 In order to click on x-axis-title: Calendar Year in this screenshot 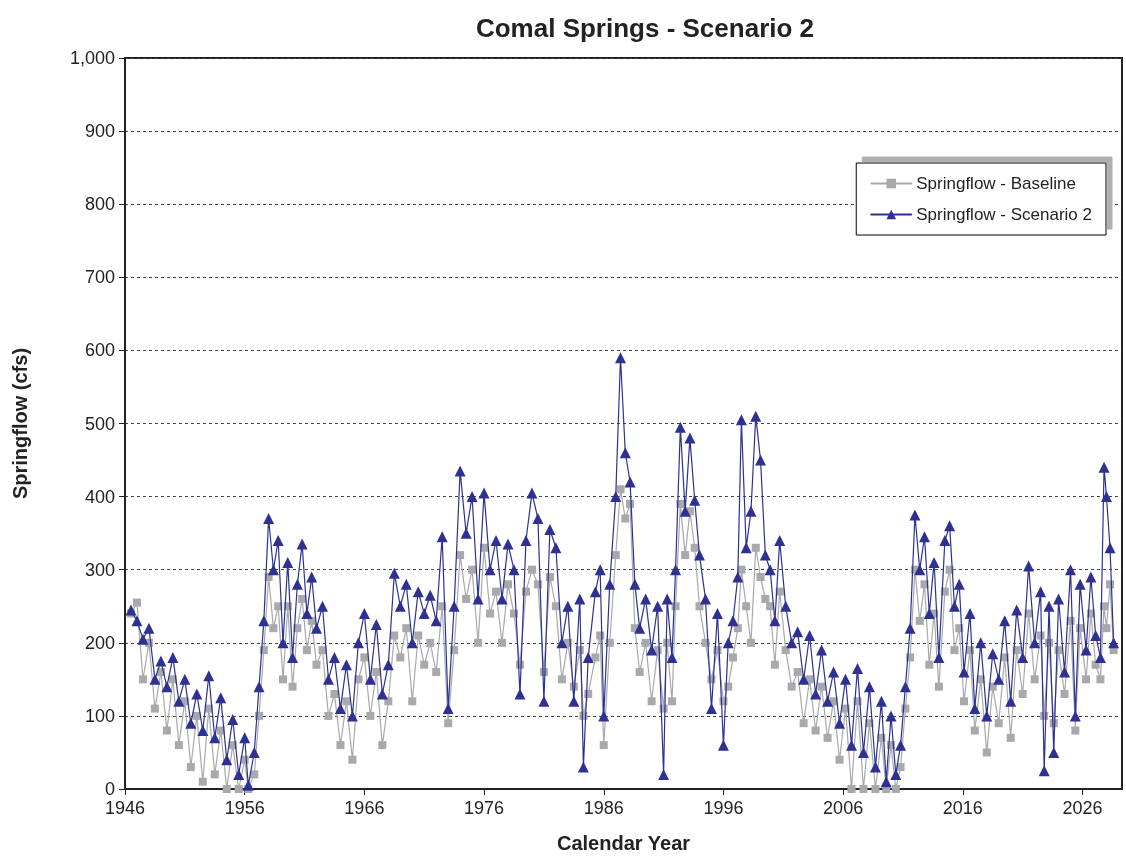, I will do `click(623, 843)`.